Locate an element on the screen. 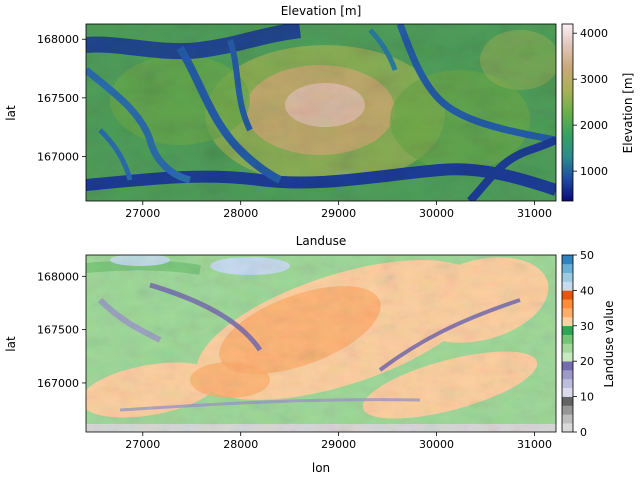  elevation-xtick-label: 30000 is located at coordinates (436, 213).